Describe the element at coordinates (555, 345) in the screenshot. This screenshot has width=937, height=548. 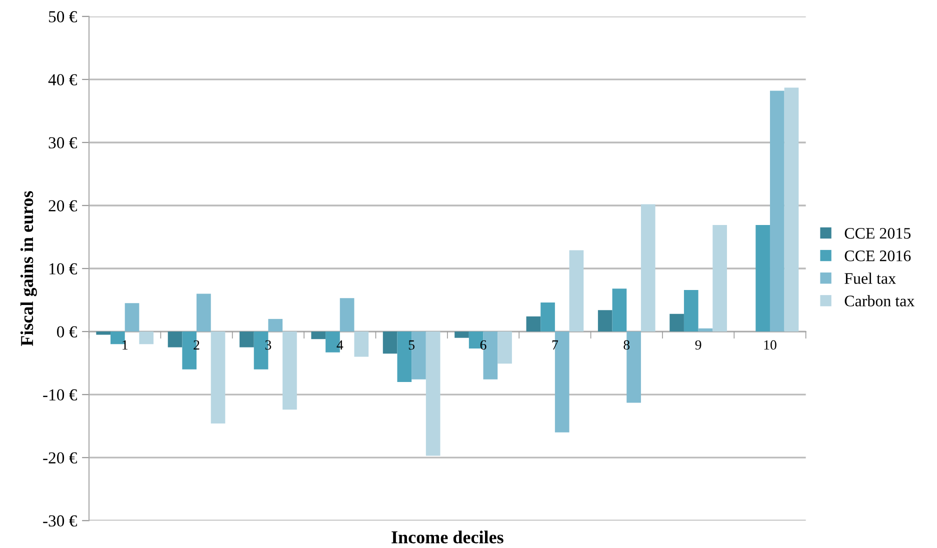
I see `x-tick-label: 7` at that location.